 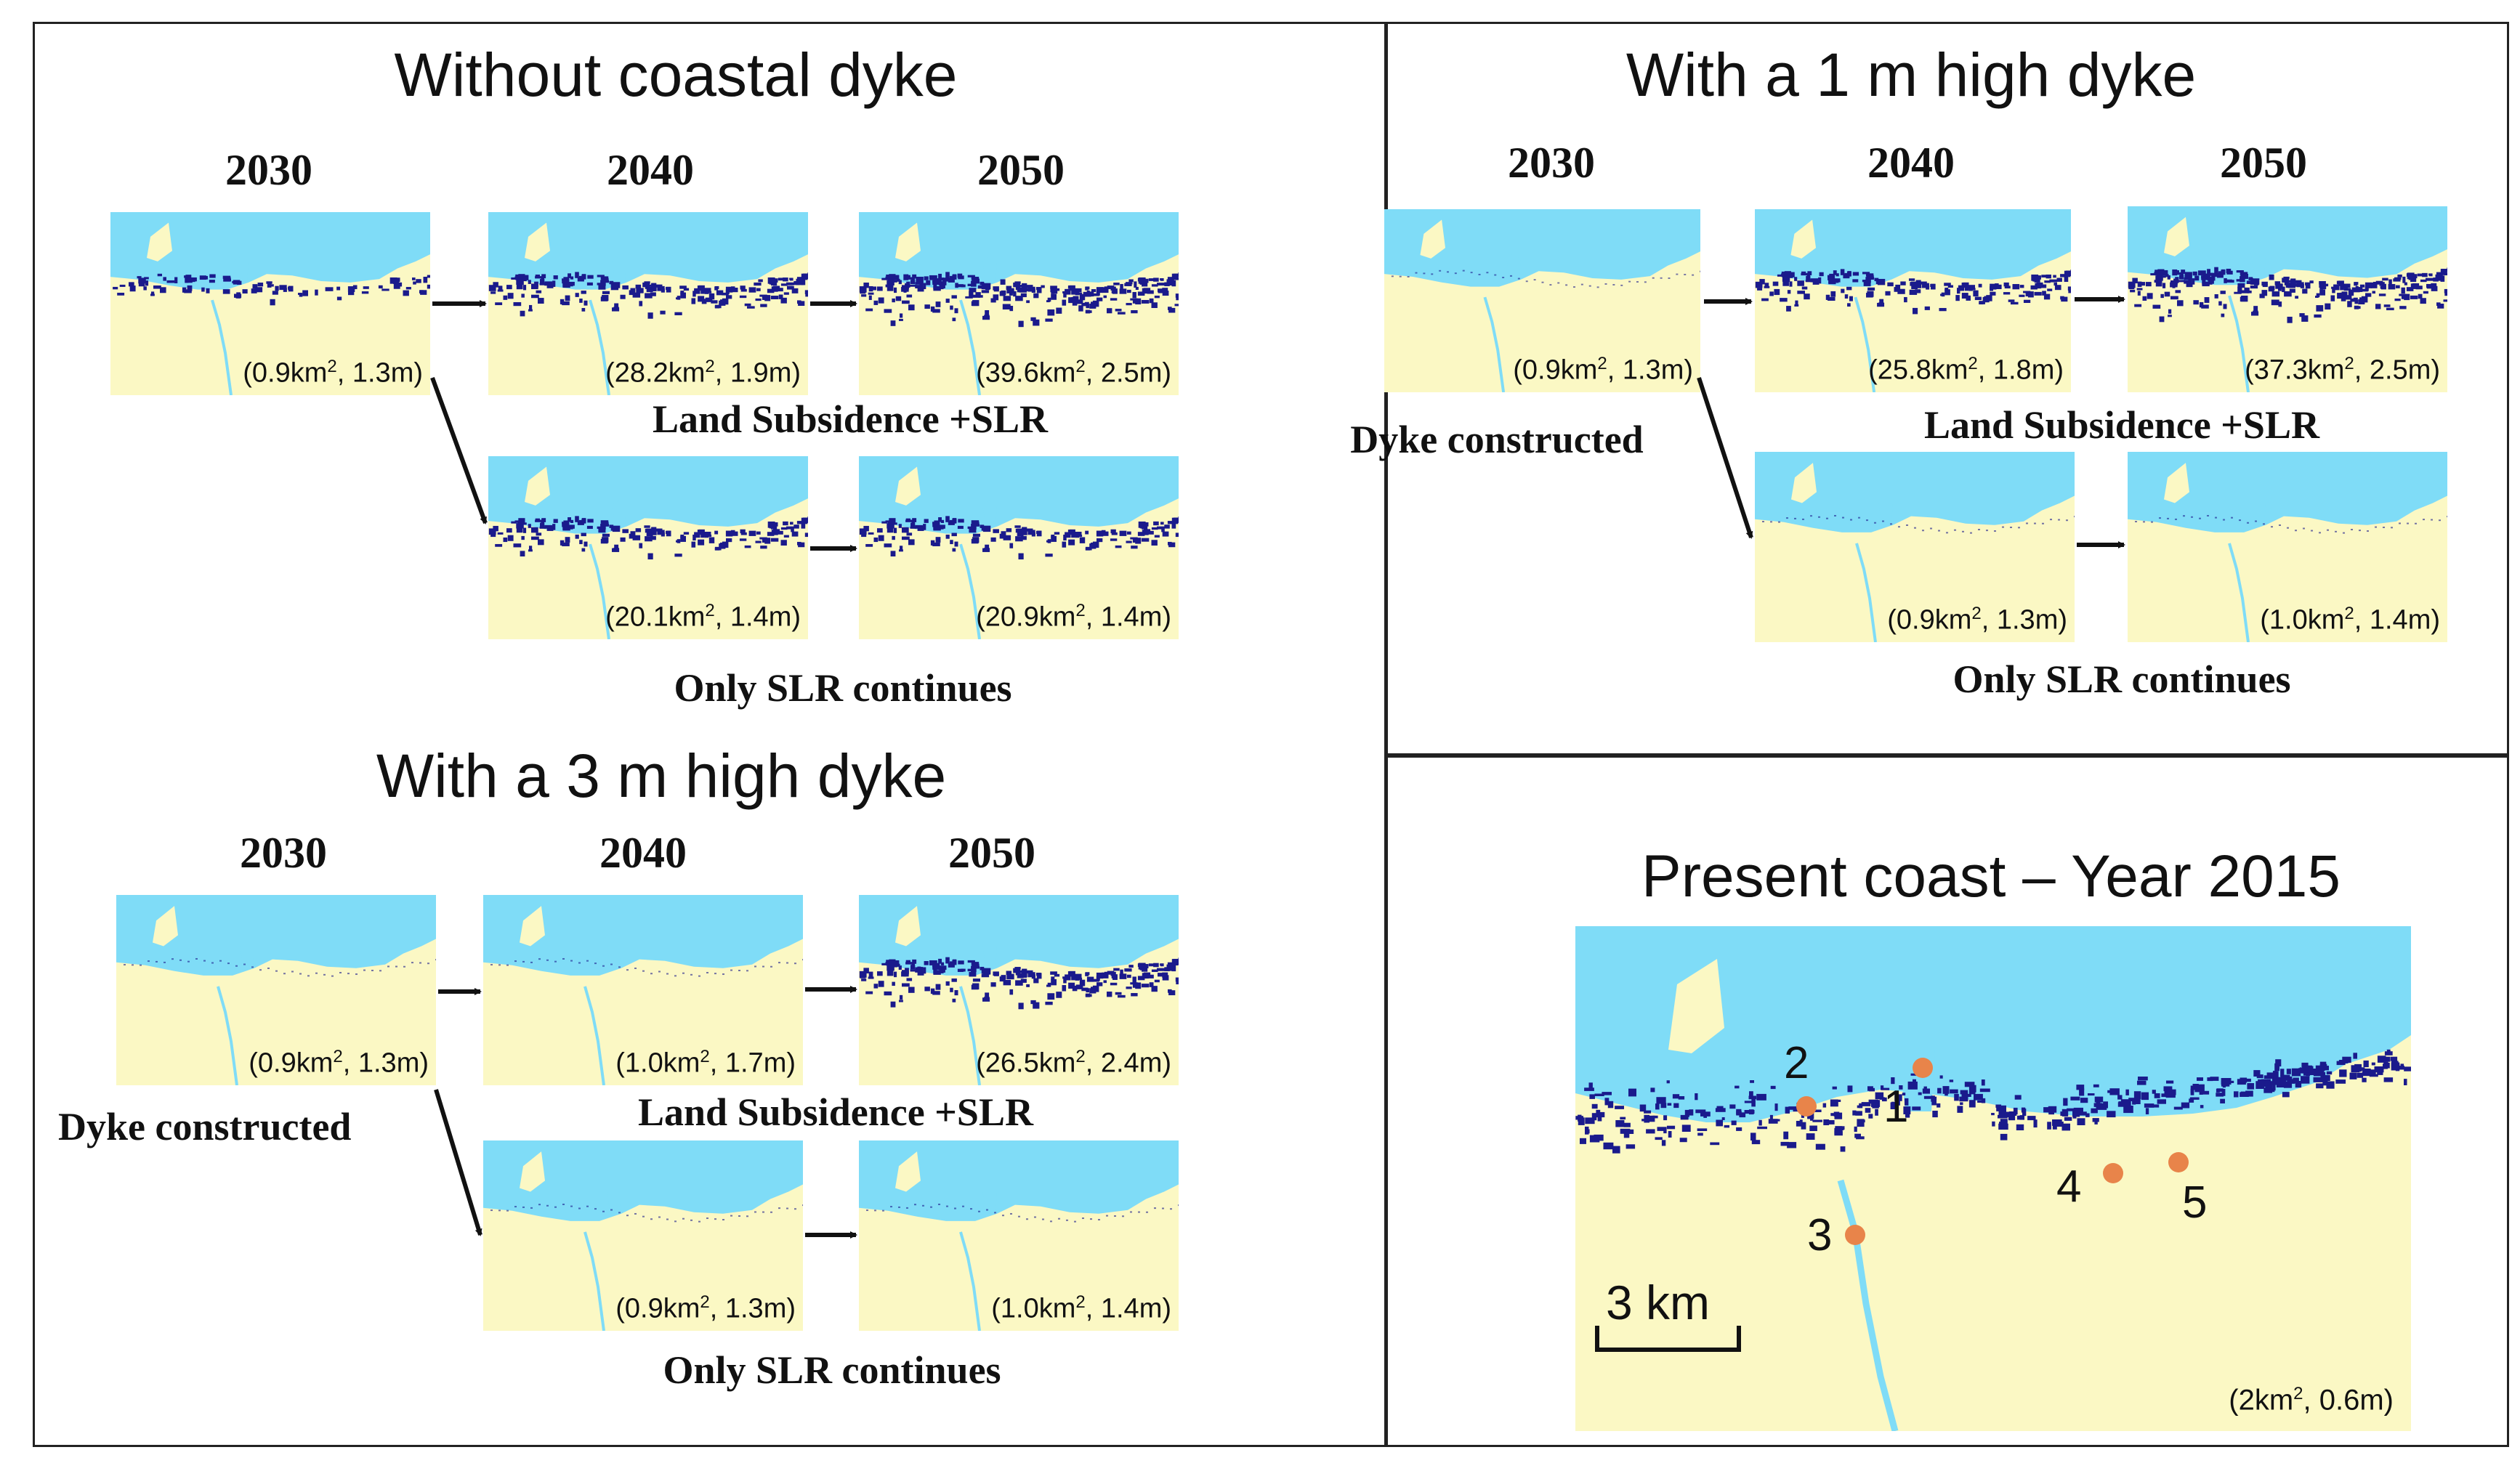 I want to click on map-no-dyke-slr-2050: (20.9km2, 1.4m), so click(x=1019, y=547).